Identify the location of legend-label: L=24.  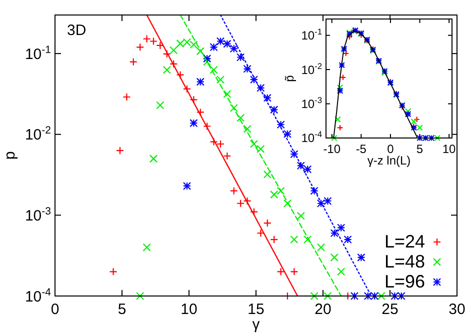
(404, 241).